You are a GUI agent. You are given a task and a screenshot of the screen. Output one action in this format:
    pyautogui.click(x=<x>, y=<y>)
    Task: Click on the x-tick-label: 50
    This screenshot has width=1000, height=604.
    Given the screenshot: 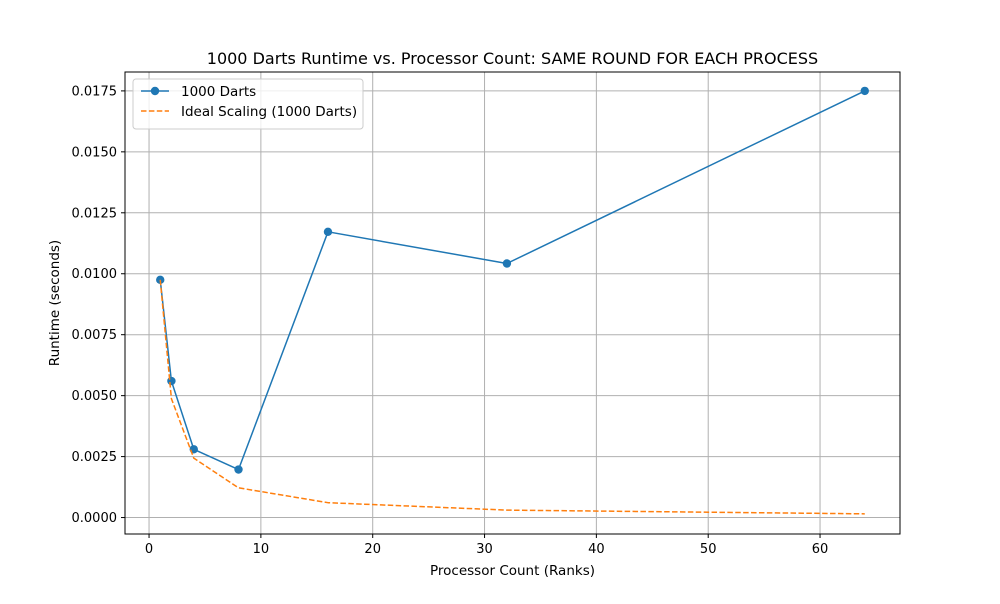 What is the action you would take?
    pyautogui.click(x=708, y=549)
    